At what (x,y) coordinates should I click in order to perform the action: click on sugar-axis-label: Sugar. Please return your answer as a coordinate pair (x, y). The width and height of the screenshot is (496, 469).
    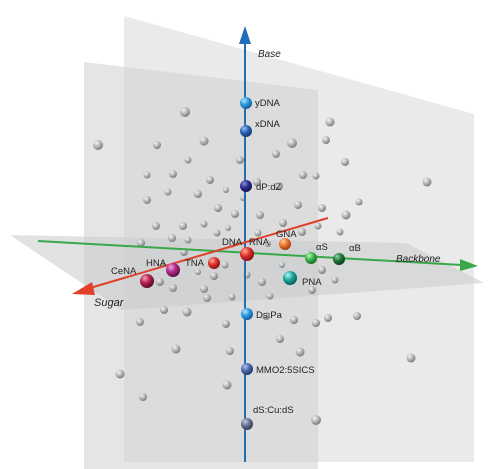
    Looking at the image, I should click on (109, 303).